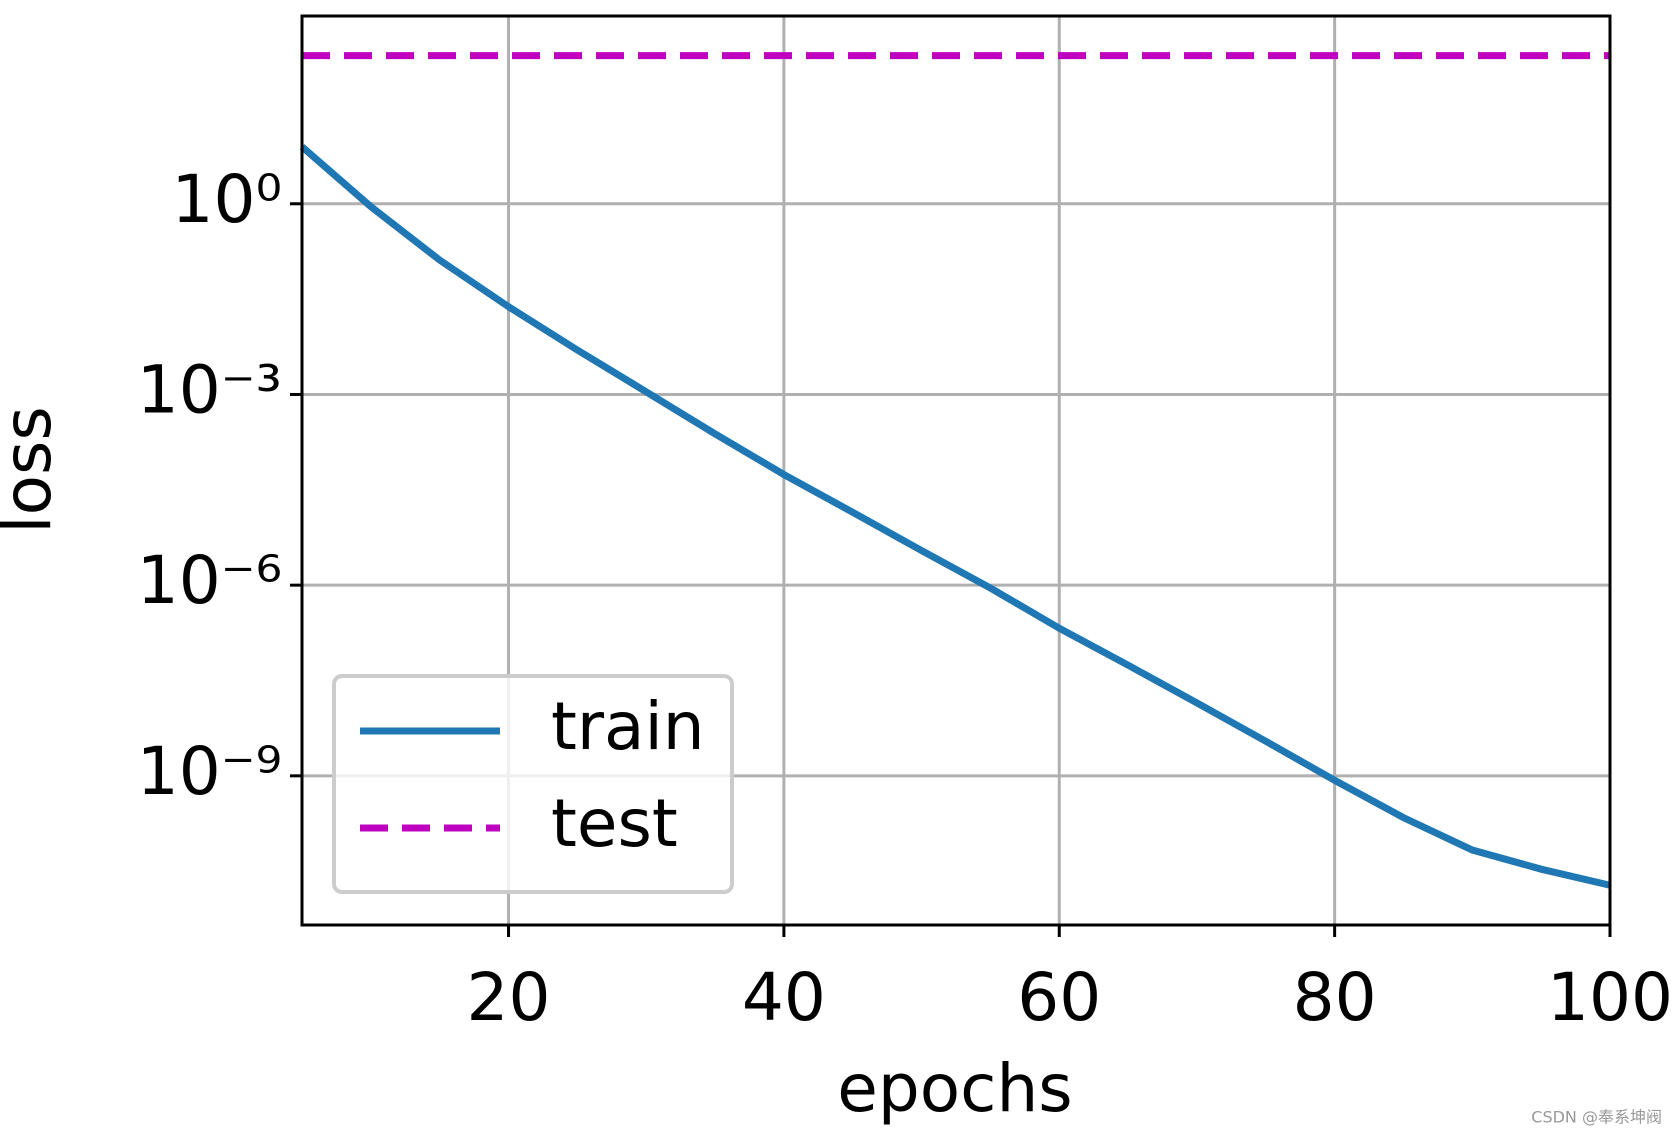 This screenshot has width=1672, height=1131. Describe the element at coordinates (1596, 1117) in the screenshot. I see `watermark: CSDN @奉系坤阀` at that location.